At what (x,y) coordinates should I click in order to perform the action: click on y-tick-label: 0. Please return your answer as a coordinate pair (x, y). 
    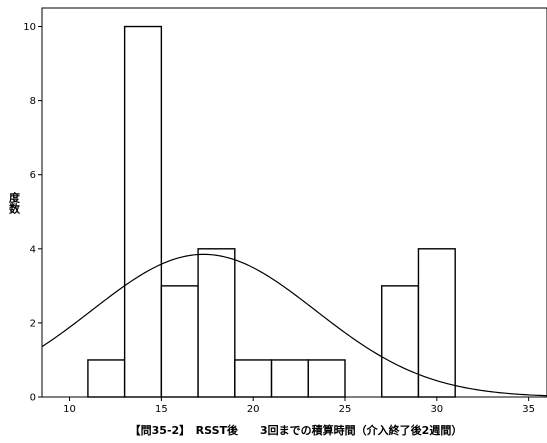
    Looking at the image, I should click on (33, 398).